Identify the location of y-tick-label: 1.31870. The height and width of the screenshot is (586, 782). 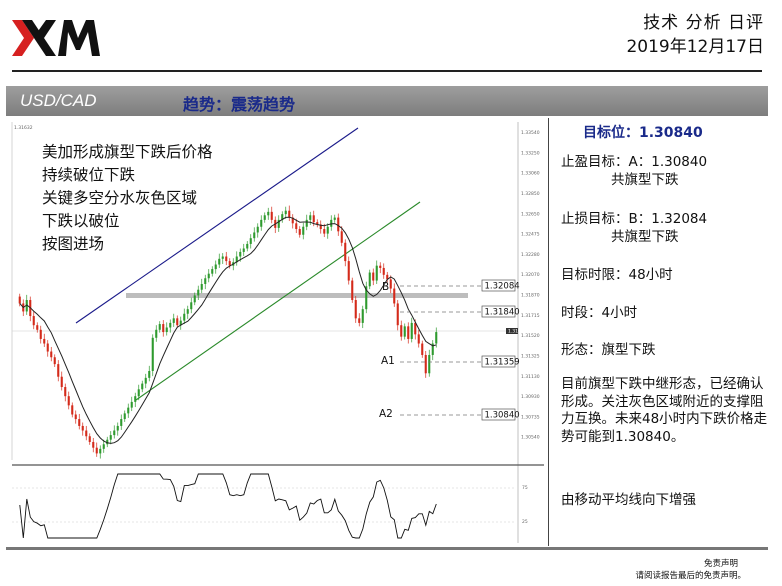
(530, 296).